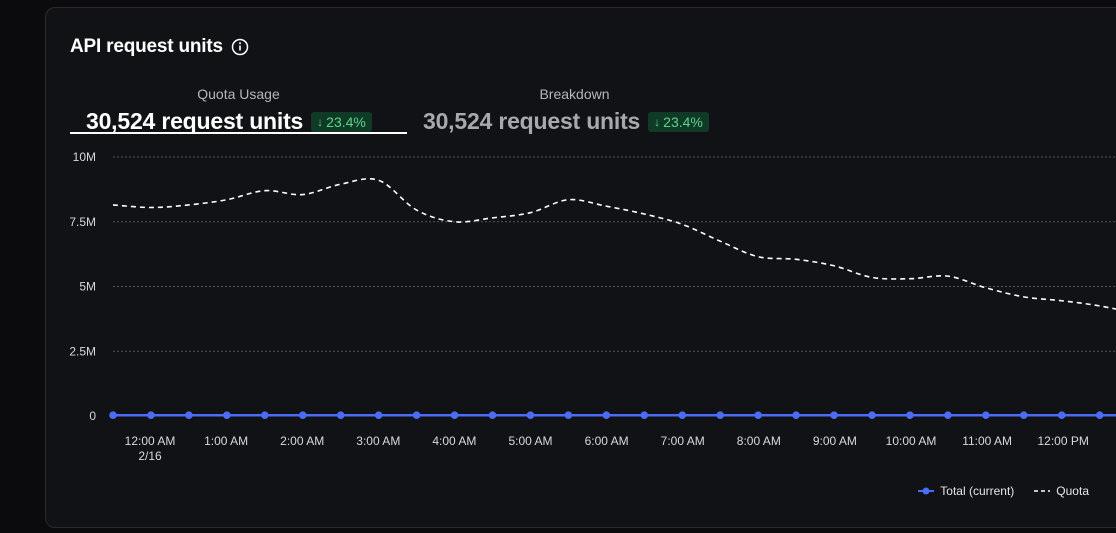 This screenshot has width=1116, height=533. What do you see at coordinates (240, 47) in the screenshot?
I see `info-icon` at bounding box center [240, 47].